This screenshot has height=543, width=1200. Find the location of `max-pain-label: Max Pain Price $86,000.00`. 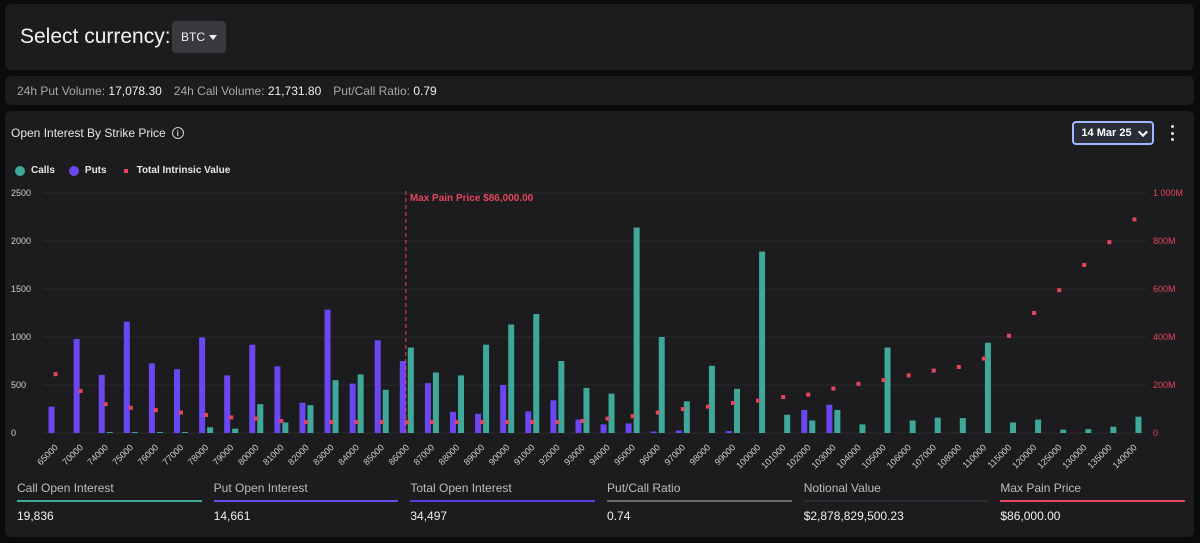

max-pain-label: Max Pain Price $86,000.00 is located at coordinates (472, 198).